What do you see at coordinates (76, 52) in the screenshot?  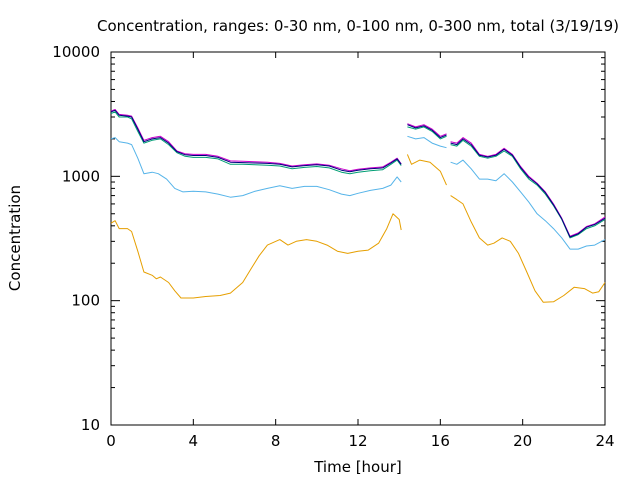 I see `y-tick-label: 10000` at bounding box center [76, 52].